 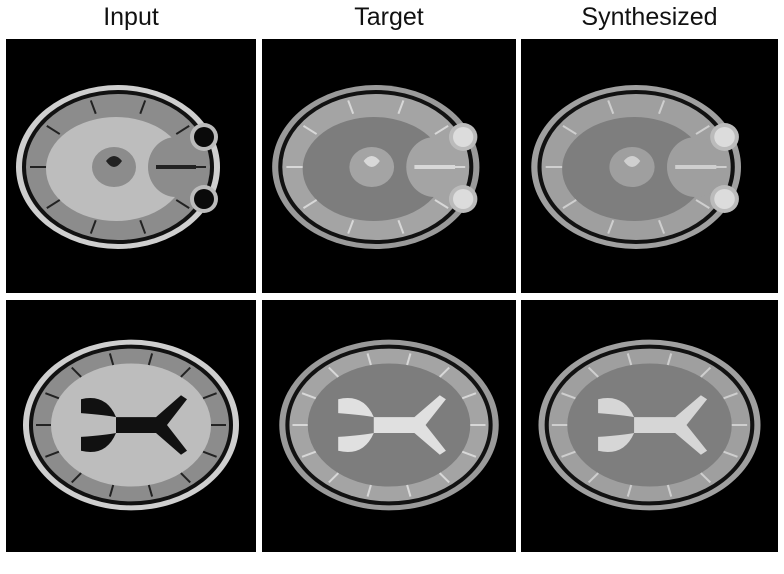 I want to click on mri-cell-input-row1, so click(x=131, y=166).